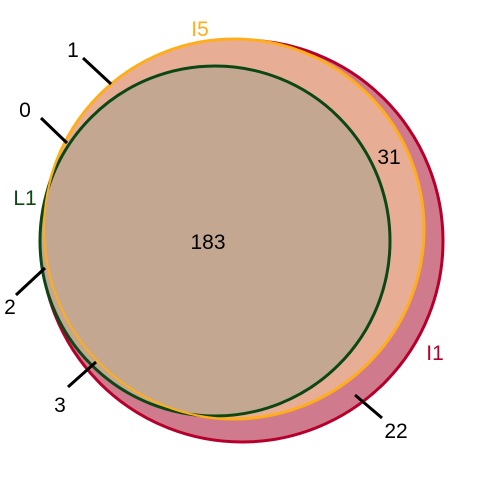  Describe the element at coordinates (30, 281) in the screenshot. I see `leader-l1-only` at that location.